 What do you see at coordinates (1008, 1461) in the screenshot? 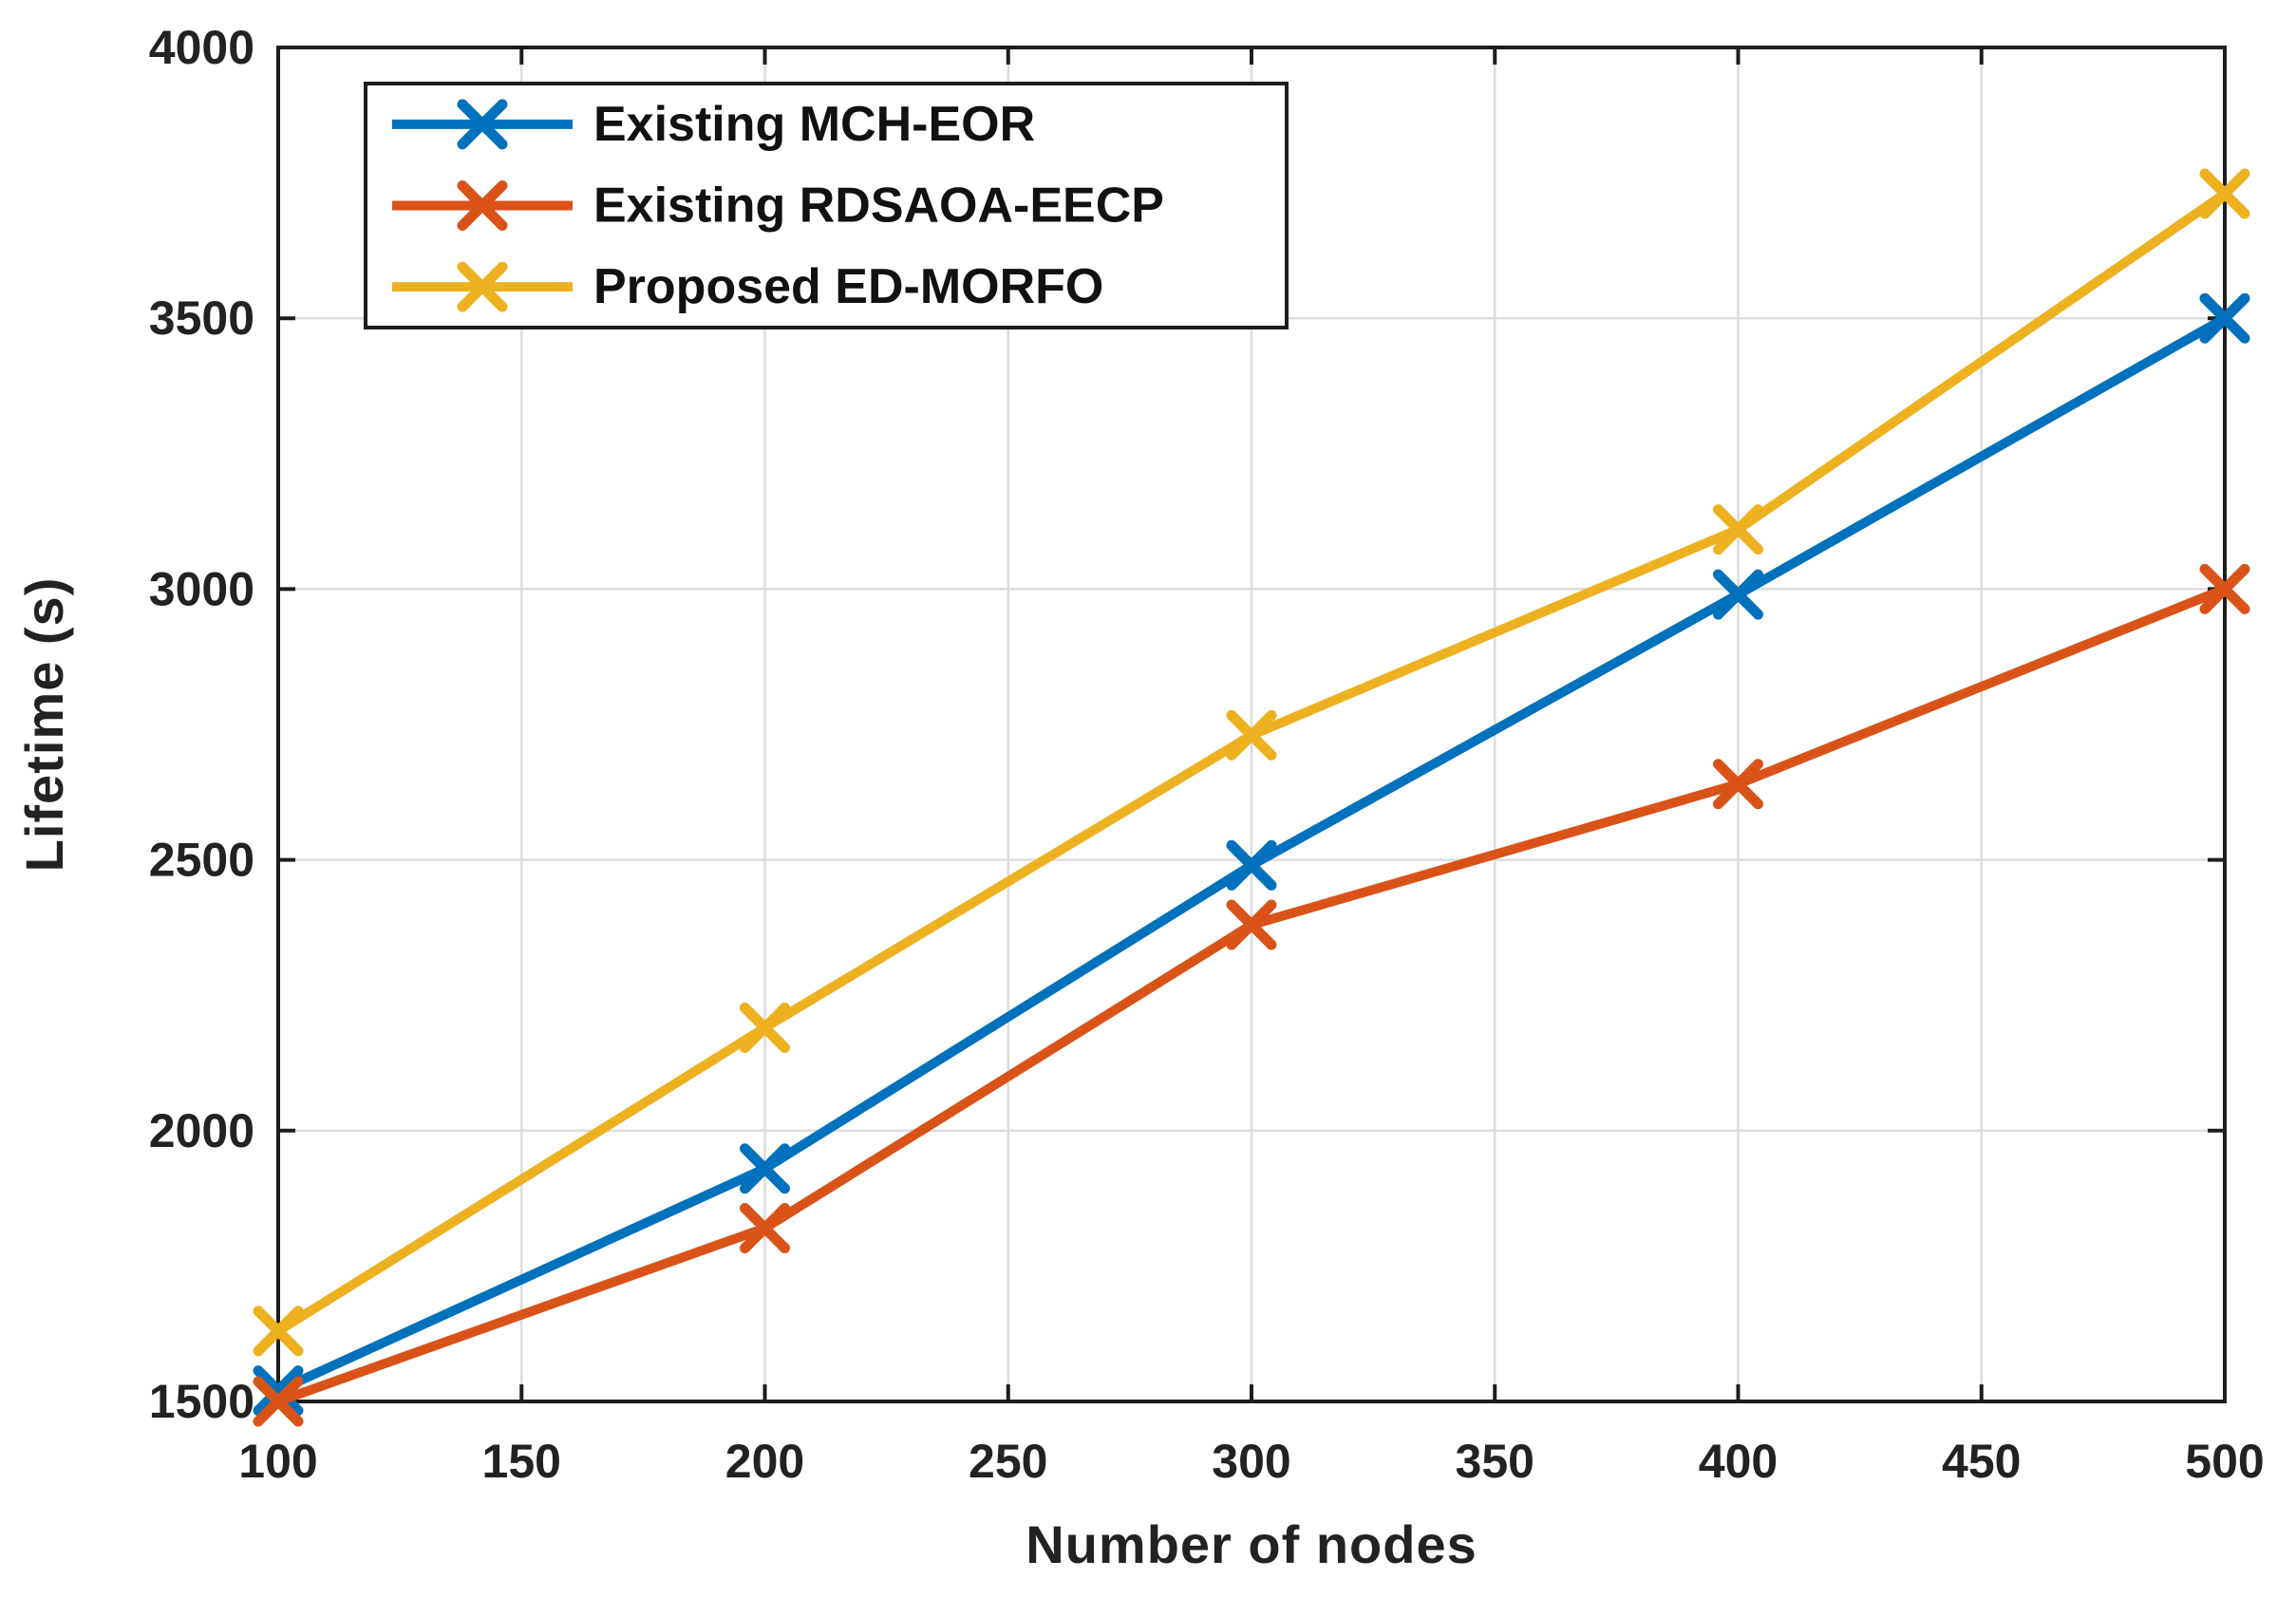
I see `x-tick-label: 250` at bounding box center [1008, 1461].